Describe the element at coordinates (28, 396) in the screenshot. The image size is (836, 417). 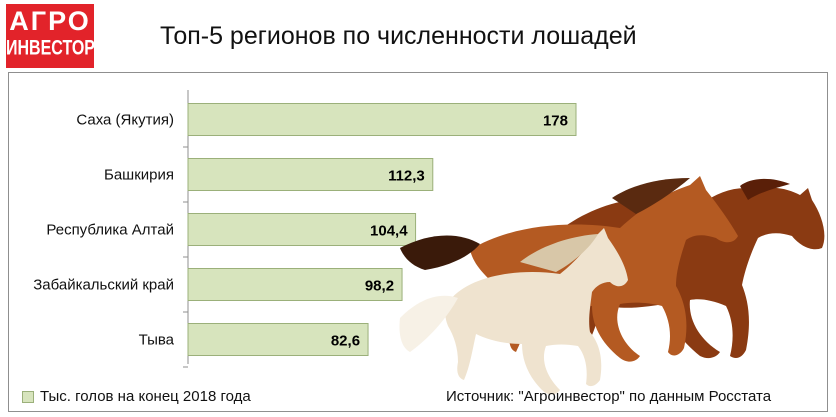
I see `legend-swatch` at that location.